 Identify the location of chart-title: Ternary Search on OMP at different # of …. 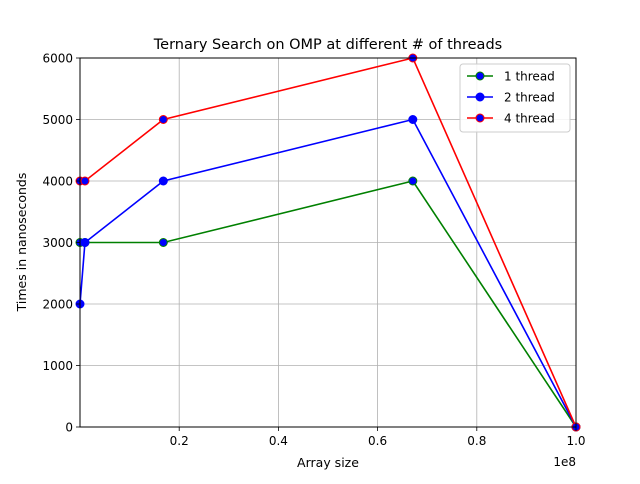
(327, 45).